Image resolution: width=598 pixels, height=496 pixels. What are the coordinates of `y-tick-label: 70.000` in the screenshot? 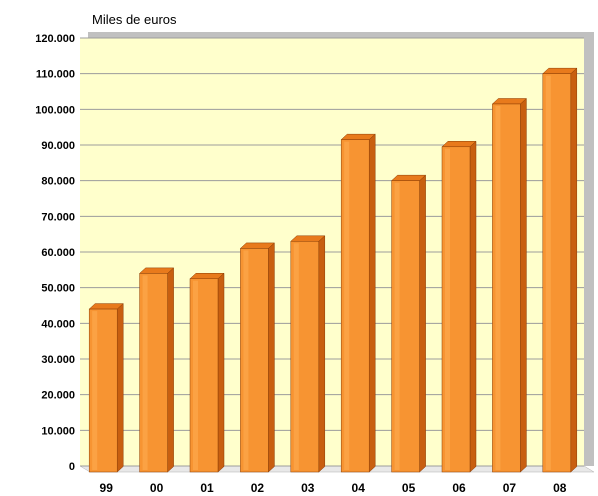 It's located at (58, 217).